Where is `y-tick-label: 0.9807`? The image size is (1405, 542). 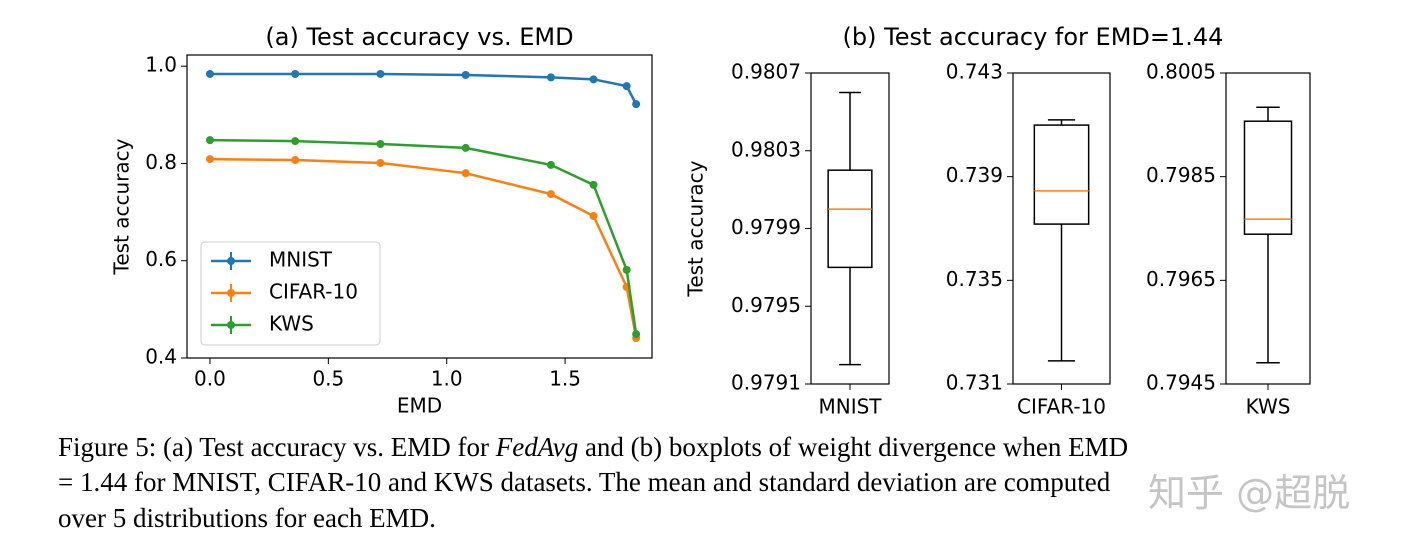 y-tick-label: 0.9807 is located at coordinates (766, 72).